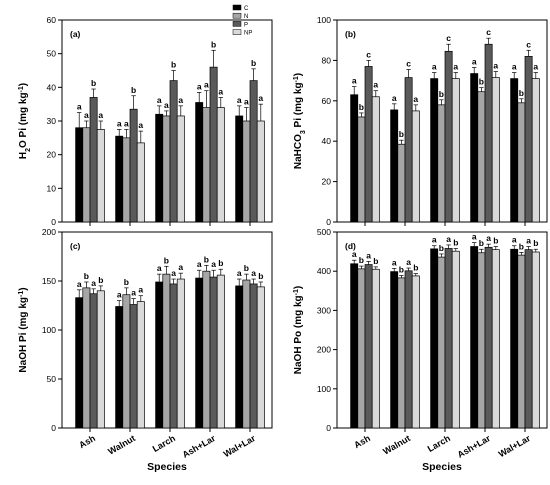 Image resolution: width=550 pixels, height=485 pixels. What do you see at coordinates (75, 34) in the screenshot?
I see `panel-label: (a)` at bounding box center [75, 34].